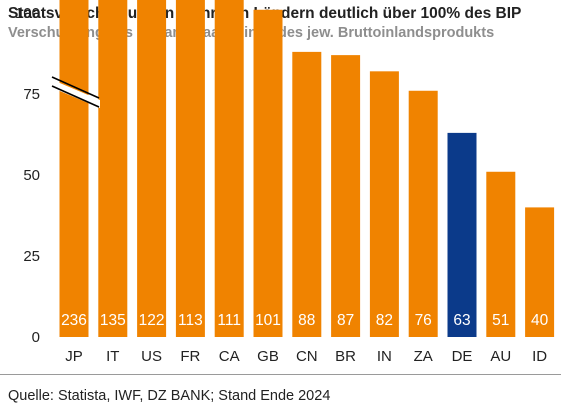 The width and height of the screenshot is (561, 411). I want to click on y-axis: 0255075100125150, so click(27, 175).